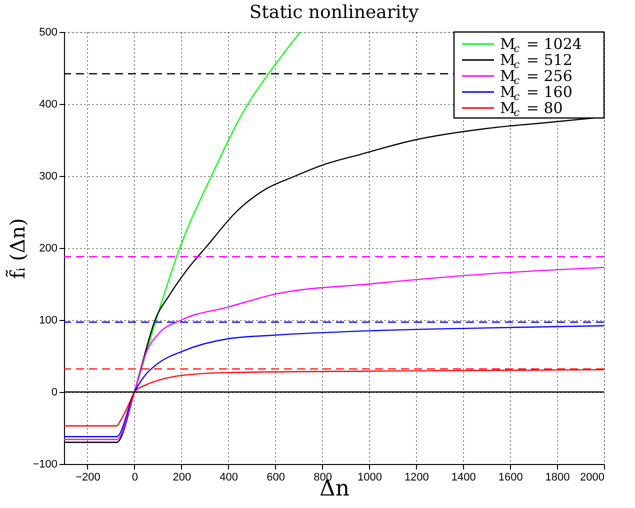  What do you see at coordinates (592, 478) in the screenshot?
I see `x-tick-label: 2000` at bounding box center [592, 478].